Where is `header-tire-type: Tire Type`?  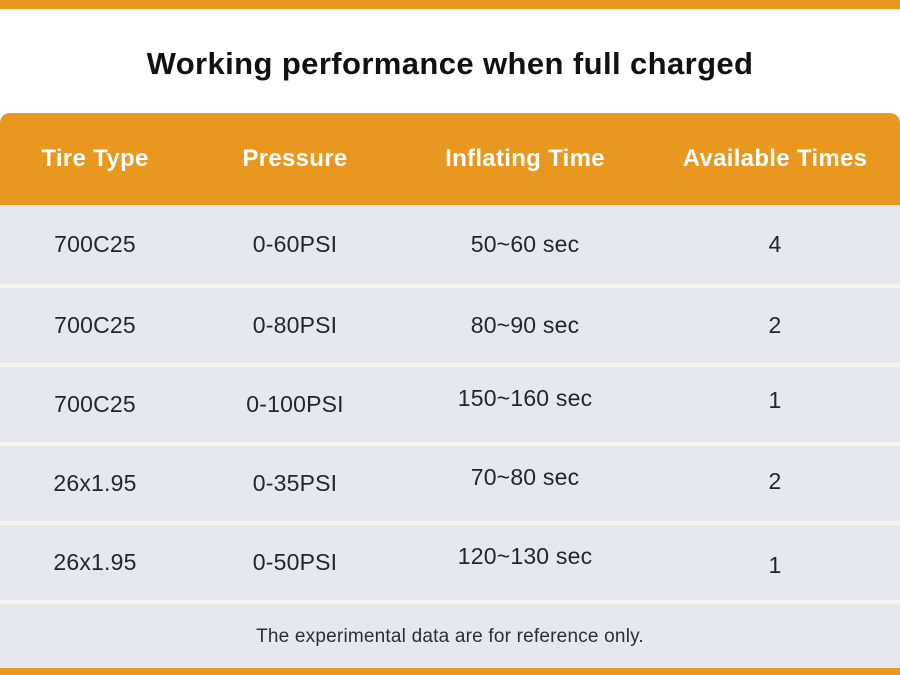 header-tire-type: Tire Type is located at coordinates (95, 158).